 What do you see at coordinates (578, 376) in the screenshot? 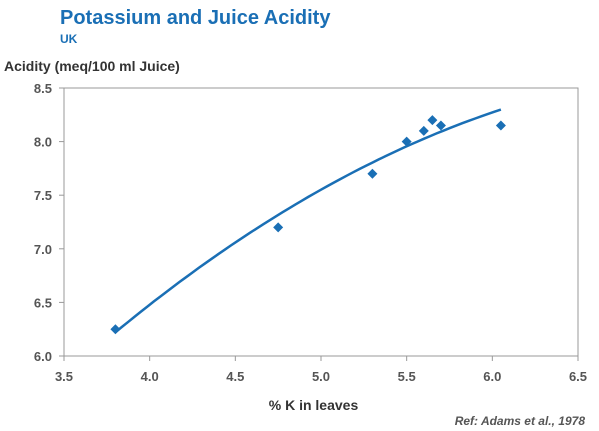
I see `x-tick-label: 6.5` at bounding box center [578, 376].